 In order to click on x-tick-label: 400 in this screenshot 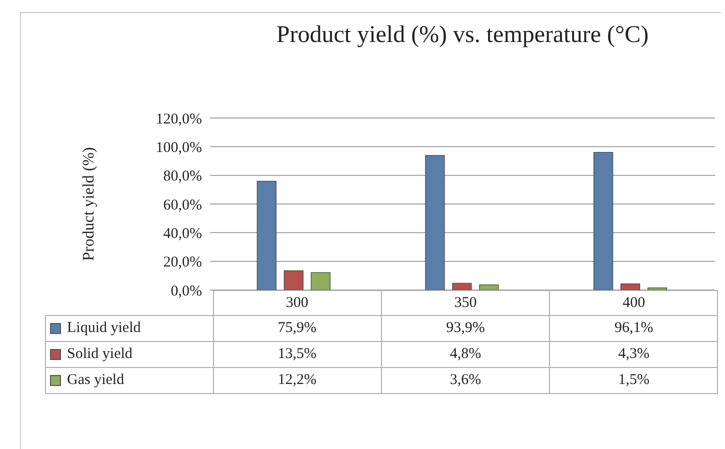, I will do `click(634, 303)`.